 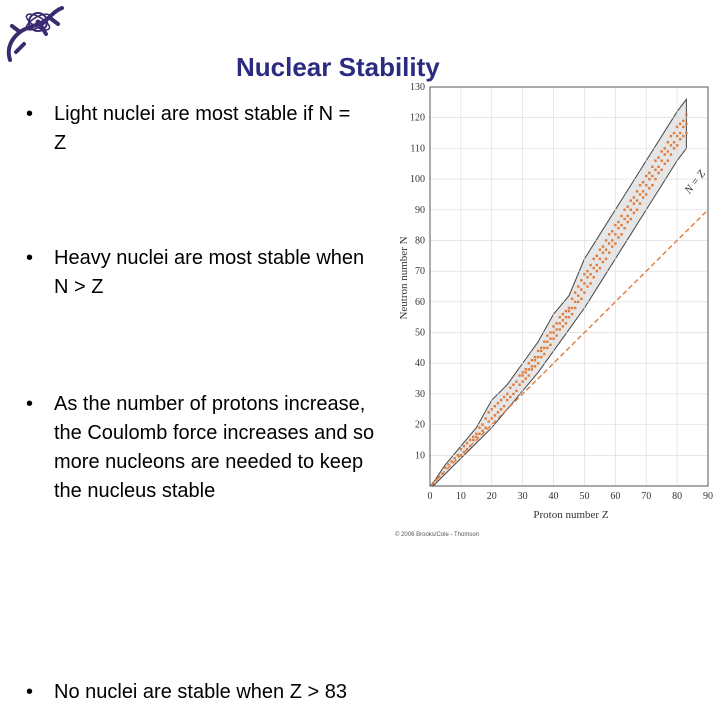 What do you see at coordinates (461, 496) in the screenshot?
I see `x-tick-label: 10` at bounding box center [461, 496].